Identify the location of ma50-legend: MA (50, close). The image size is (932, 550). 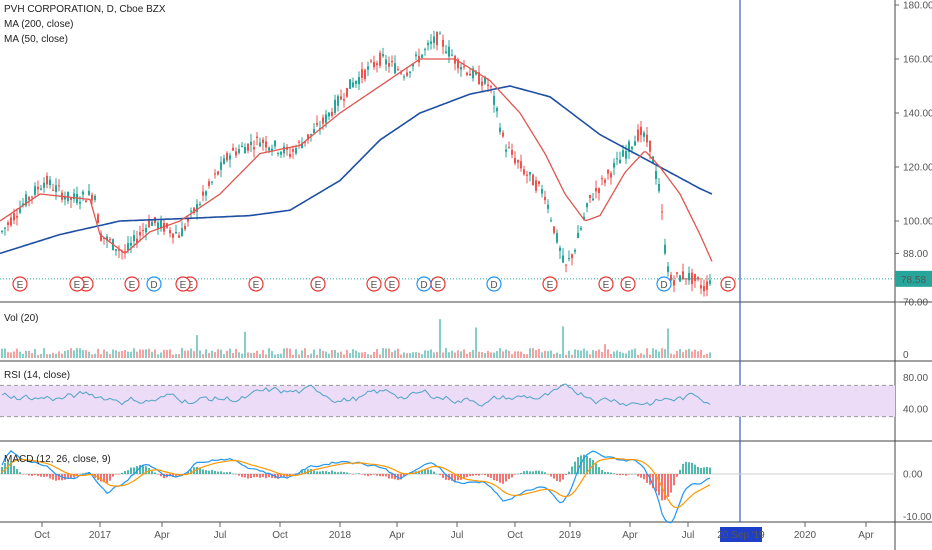
(36, 39).